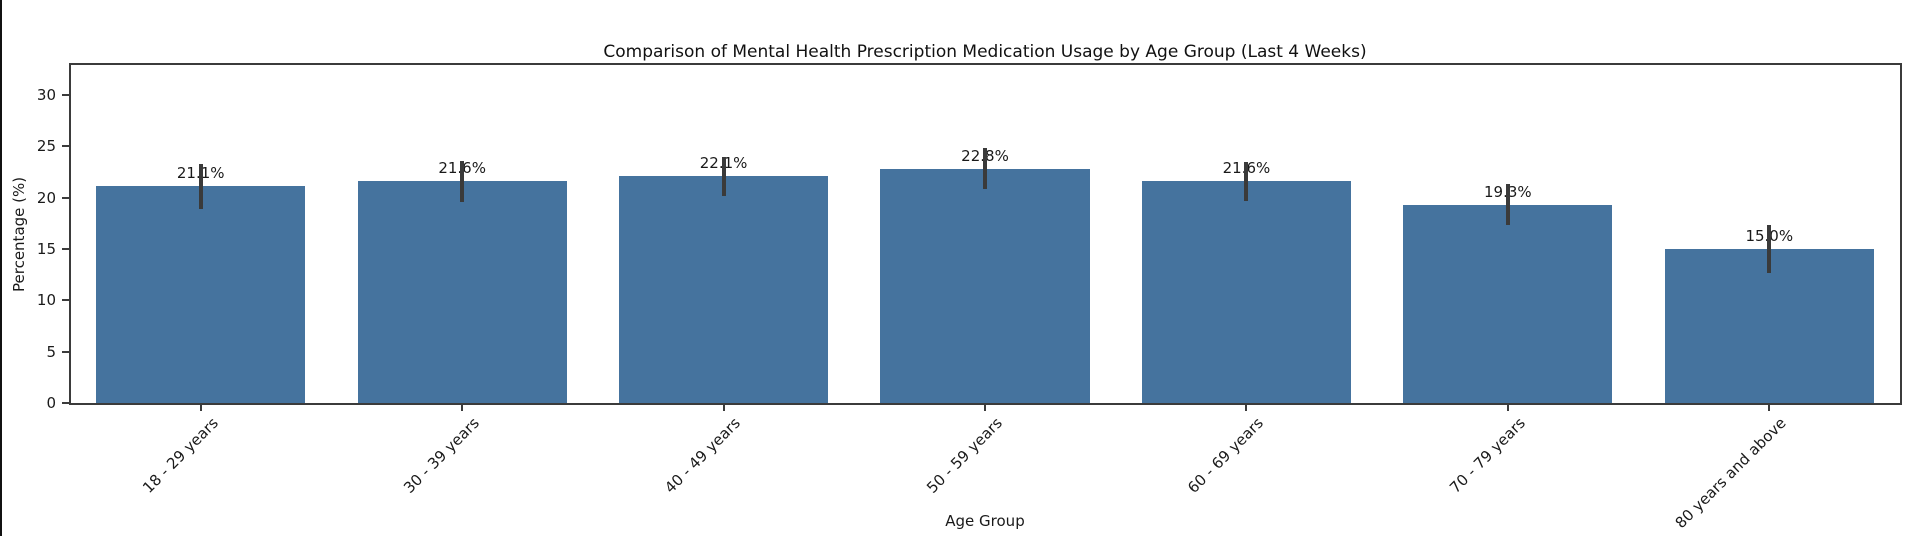  I want to click on window-left-edge, so click(1, 268).